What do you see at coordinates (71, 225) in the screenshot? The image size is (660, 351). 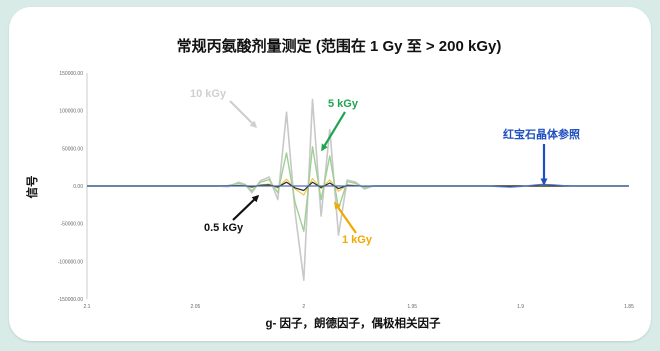 I see `y-tick-label: -50000.00` at bounding box center [71, 225].